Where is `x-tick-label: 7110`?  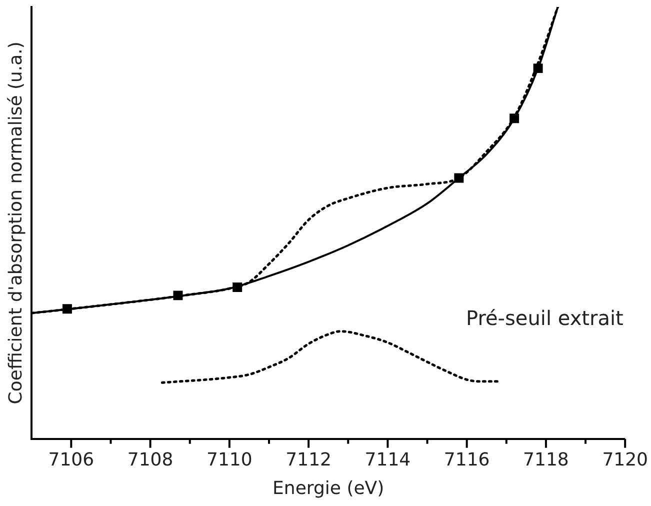
x-tick-label: 7110 is located at coordinates (229, 459).